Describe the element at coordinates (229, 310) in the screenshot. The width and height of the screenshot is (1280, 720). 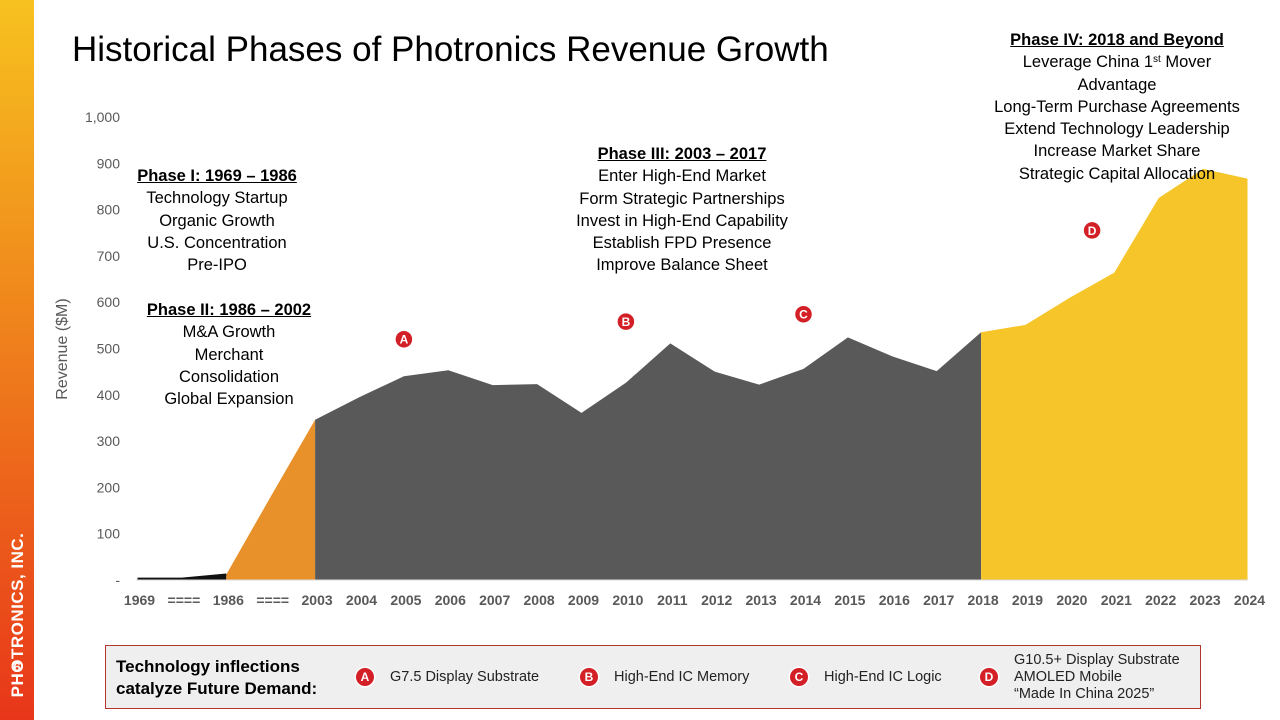
I see `phase2-title: Phase II: 1986 – 2002` at that location.